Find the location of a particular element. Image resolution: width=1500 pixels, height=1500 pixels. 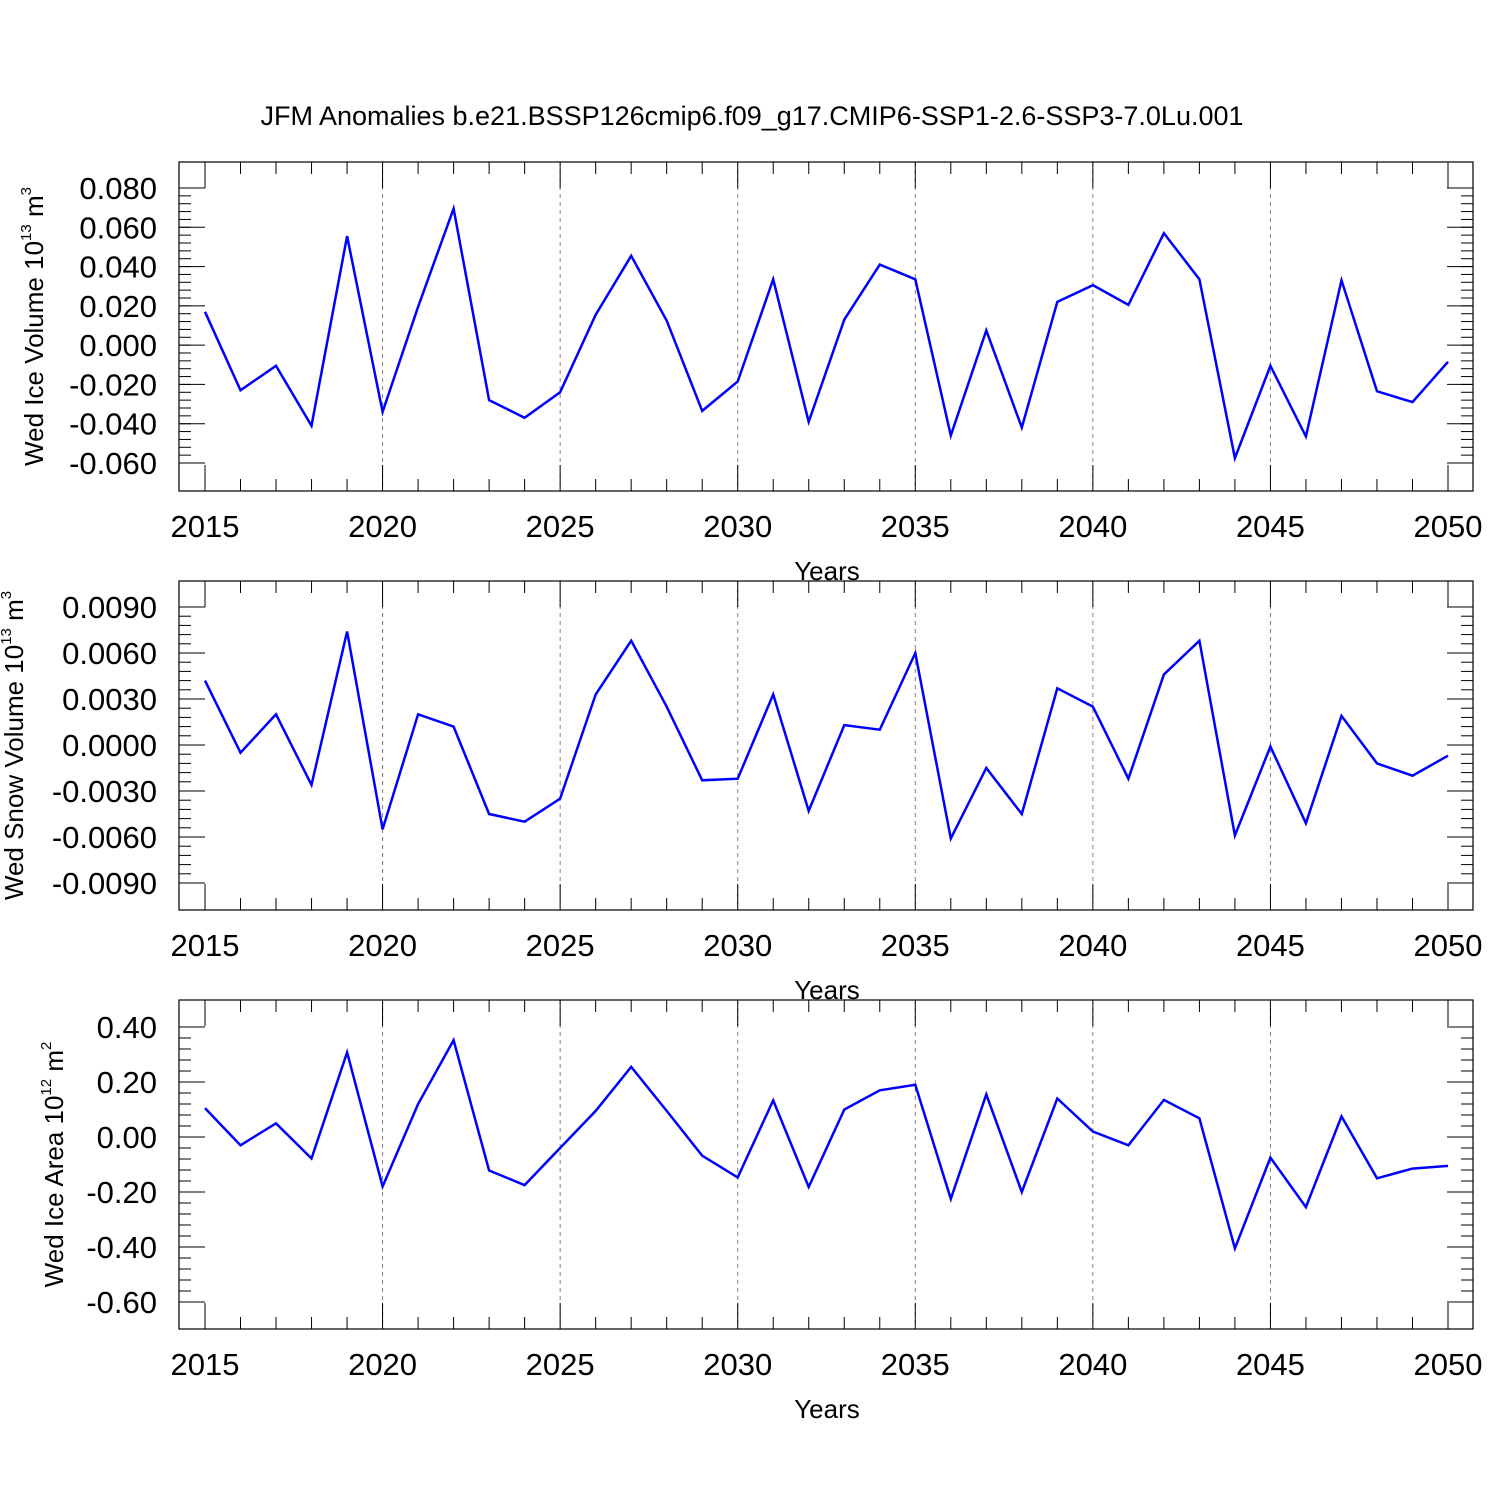

y-tick-label: 0.060 is located at coordinates (118, 227).